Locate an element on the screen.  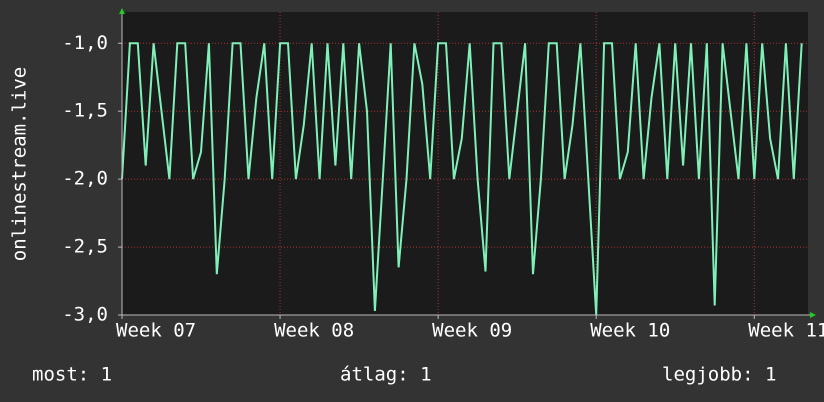
legend-item: átlag: 1 is located at coordinates (386, 375).